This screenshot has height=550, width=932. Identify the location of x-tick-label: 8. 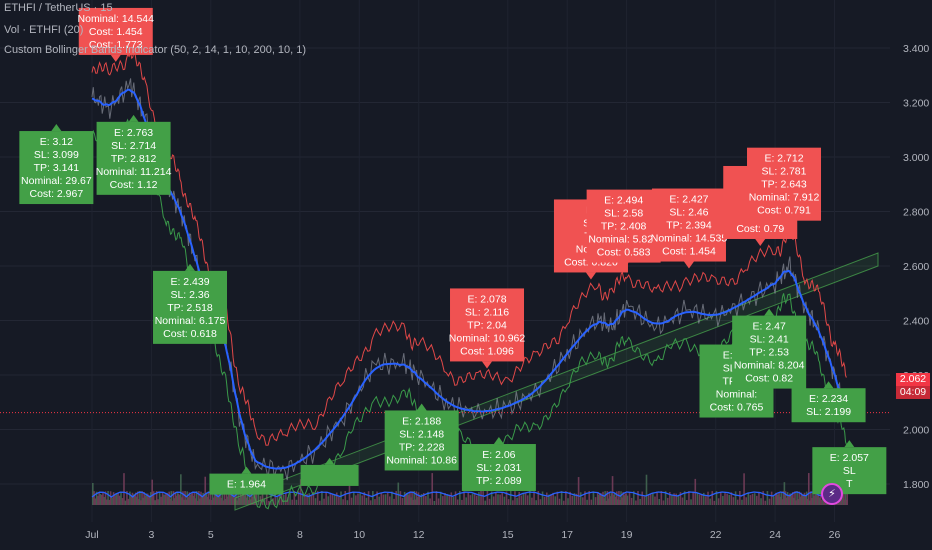
(300, 535).